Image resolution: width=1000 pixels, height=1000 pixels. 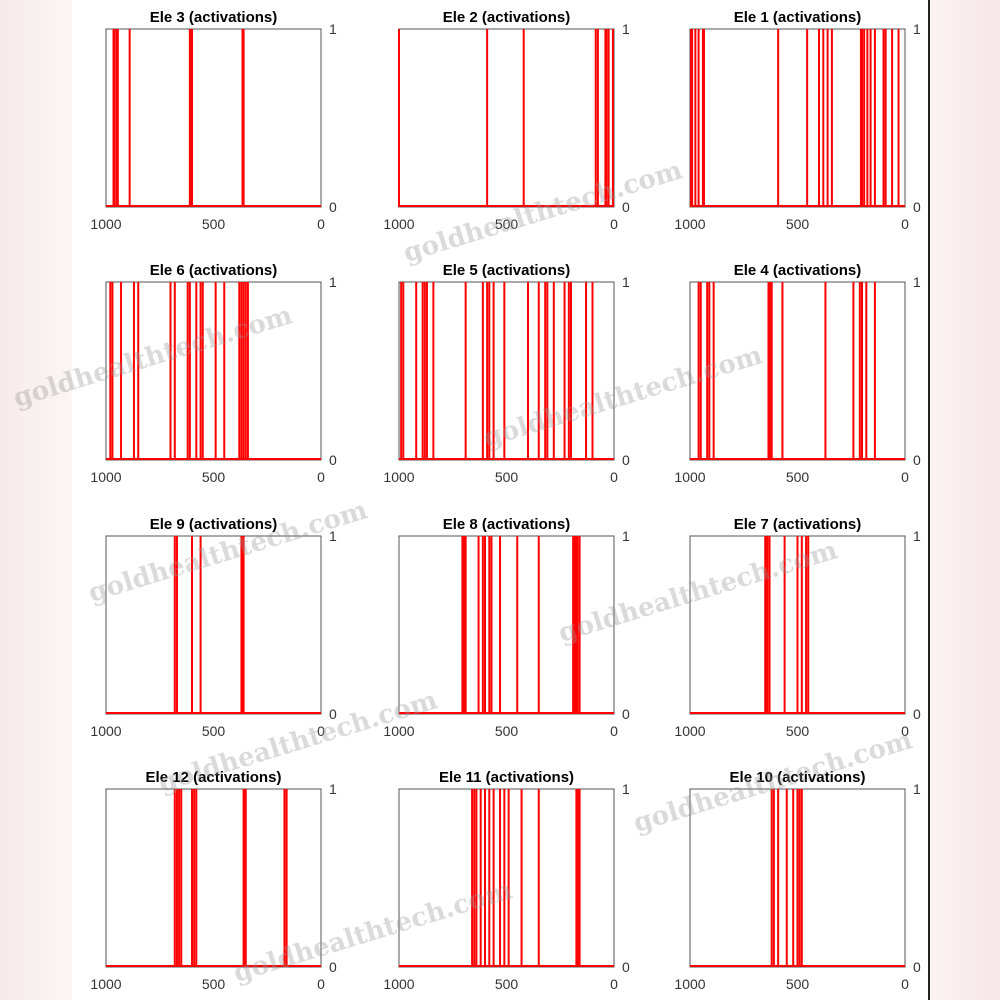 What do you see at coordinates (214, 270) in the screenshot?
I see `subplot-title: Ele 6 (activations)` at bounding box center [214, 270].